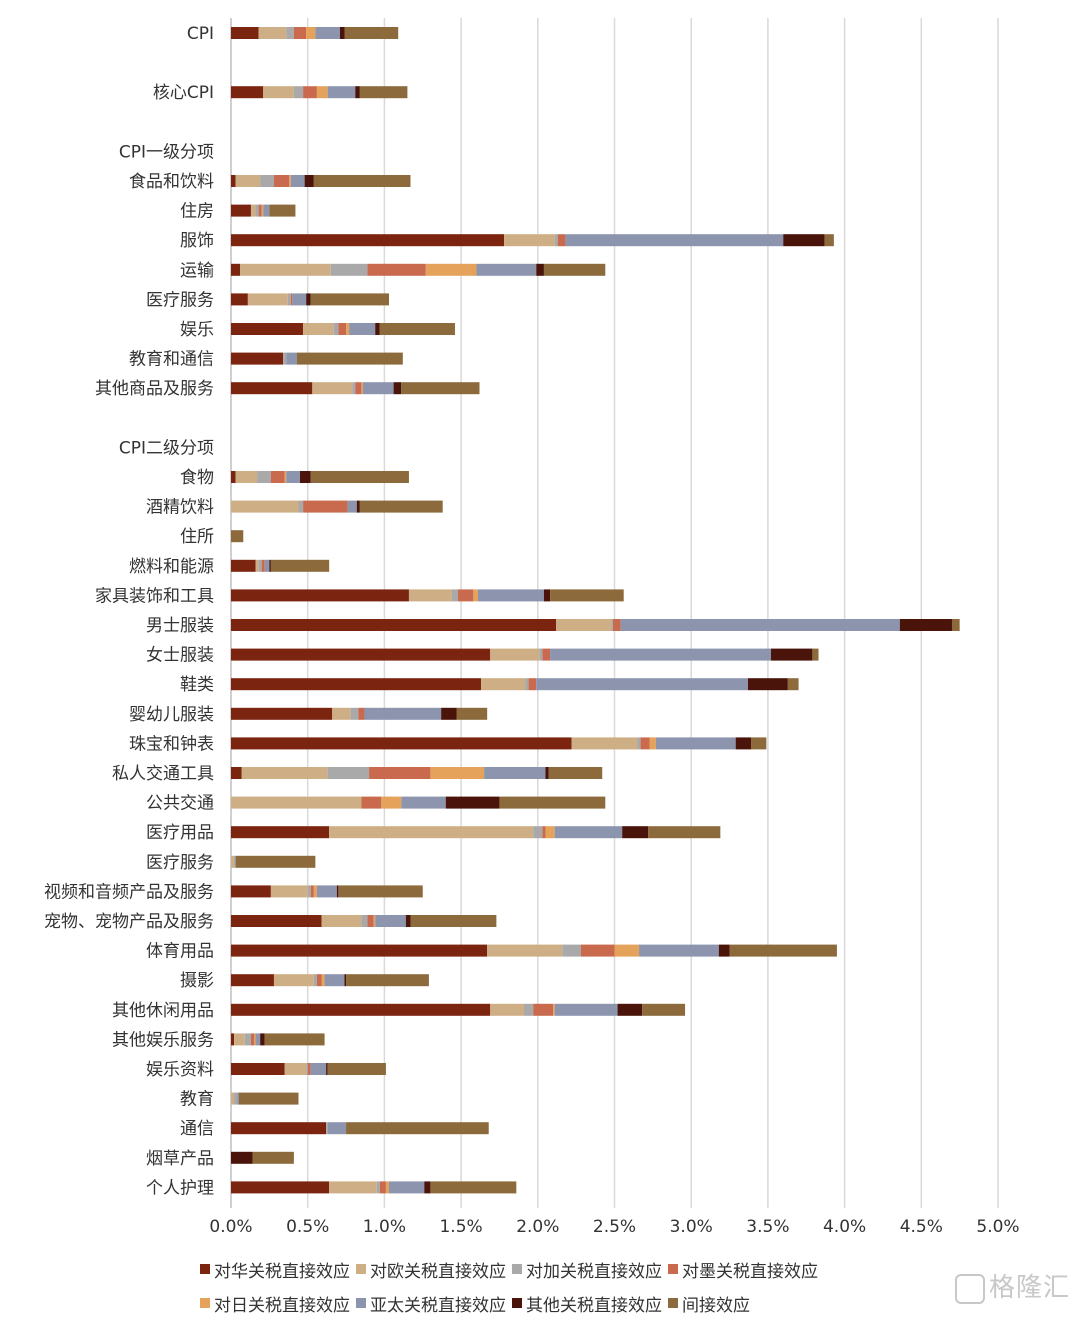 Image resolution: width=1080 pixels, height=1320 pixels. I want to click on legend-item: 对墨关税直接效应, so click(743, 1269).